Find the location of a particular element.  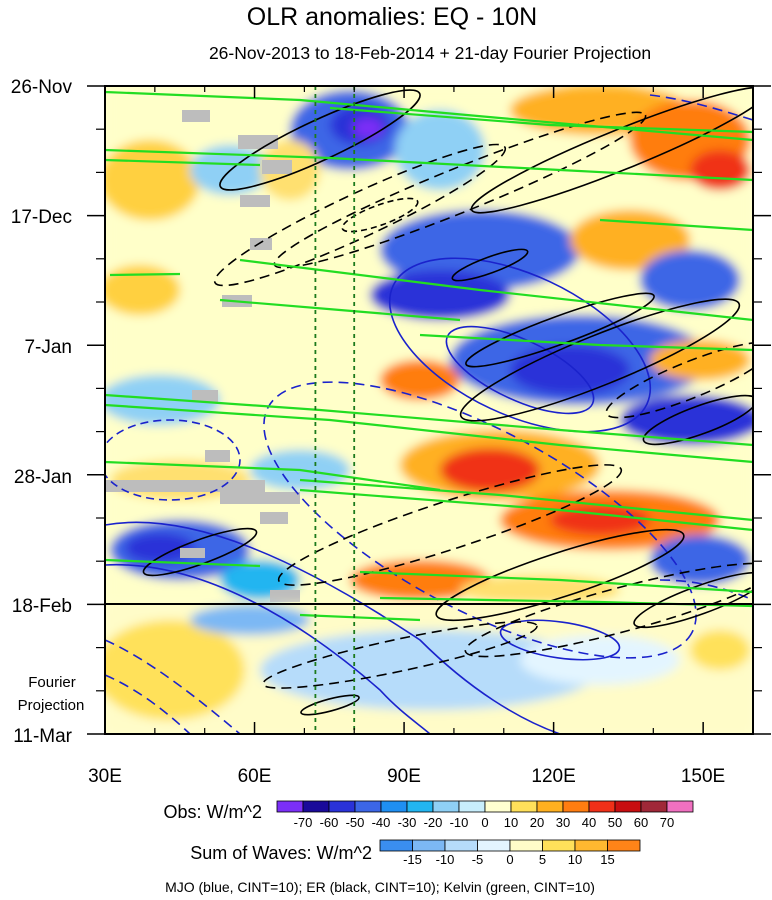

obs-colorbar-level-label: 0 is located at coordinates (484, 822).